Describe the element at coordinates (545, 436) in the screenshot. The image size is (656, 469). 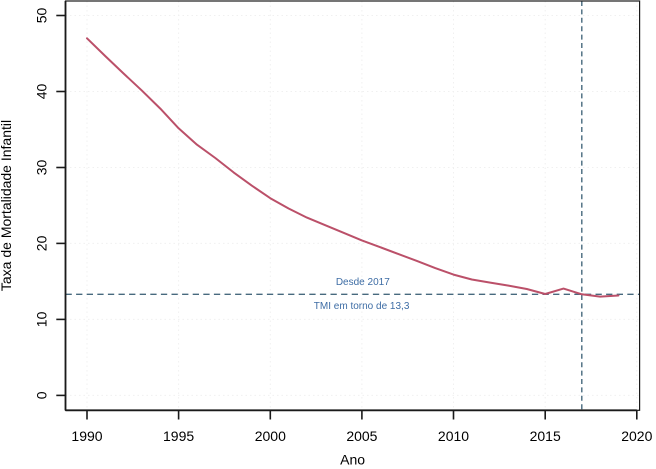
I see `svg-text: 2015` at that location.